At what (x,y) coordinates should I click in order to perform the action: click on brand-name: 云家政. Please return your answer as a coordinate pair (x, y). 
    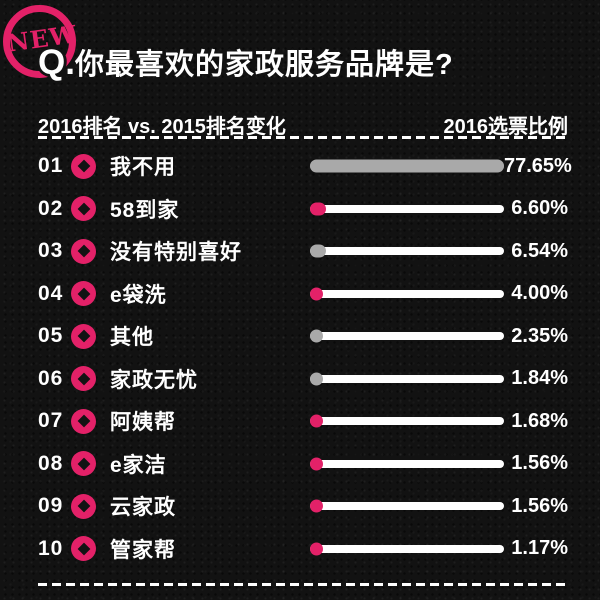
    Looking at the image, I should click on (143, 508).